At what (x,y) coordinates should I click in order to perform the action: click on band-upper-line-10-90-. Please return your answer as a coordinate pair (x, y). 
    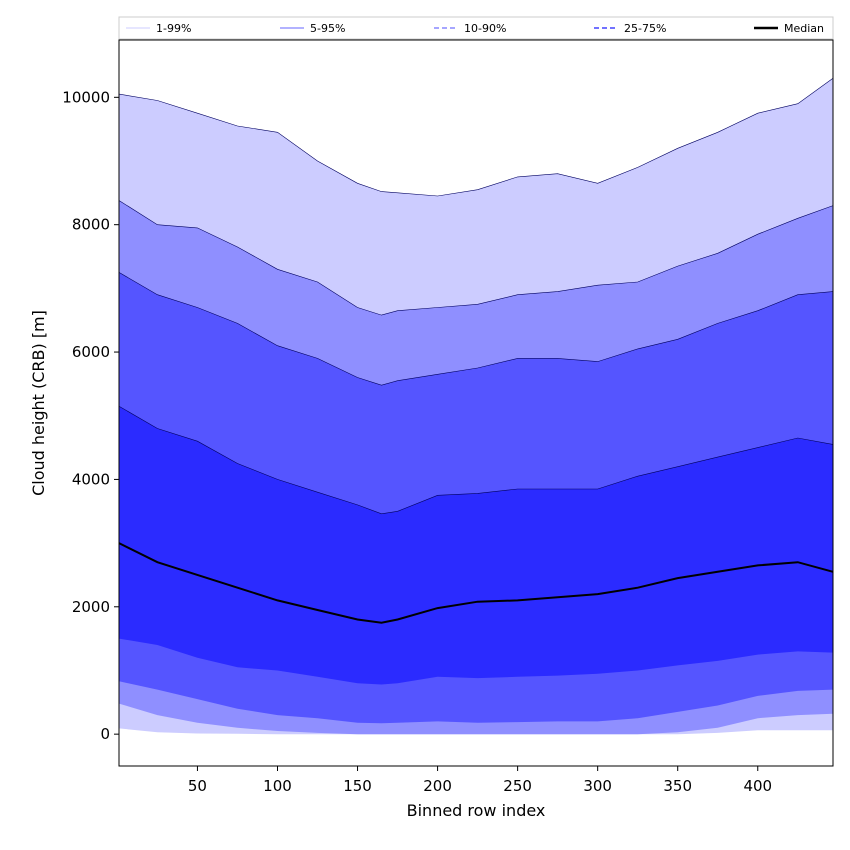
    Looking at the image, I should click on (476, 329).